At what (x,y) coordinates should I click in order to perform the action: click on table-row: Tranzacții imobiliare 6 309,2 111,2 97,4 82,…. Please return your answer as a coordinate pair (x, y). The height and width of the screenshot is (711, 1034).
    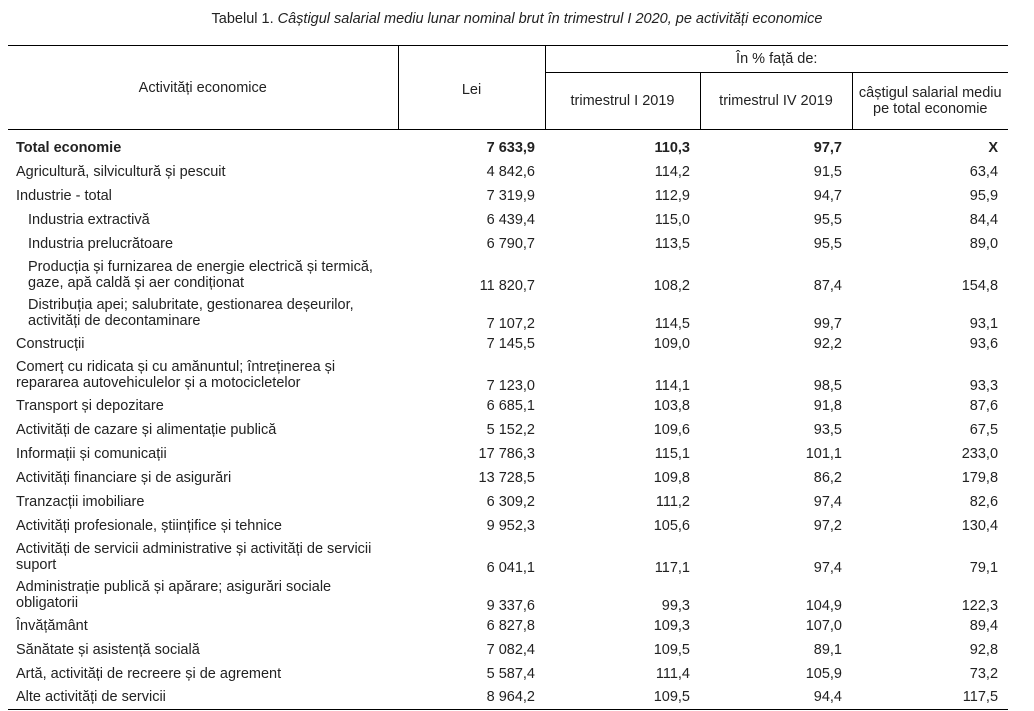
    Looking at the image, I should click on (508, 502).